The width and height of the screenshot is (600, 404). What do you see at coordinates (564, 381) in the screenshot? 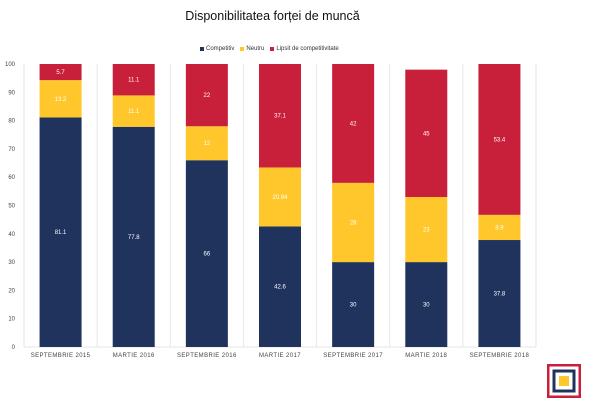
I see `square-bracket-logo-icon` at bounding box center [564, 381].